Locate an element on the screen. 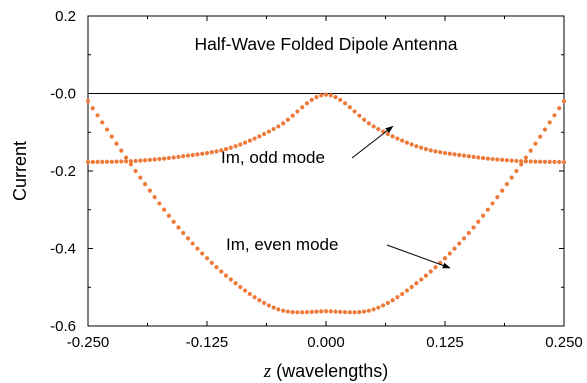 The width and height of the screenshot is (587, 383). annotation-label: Im, odd mode is located at coordinates (273, 157).